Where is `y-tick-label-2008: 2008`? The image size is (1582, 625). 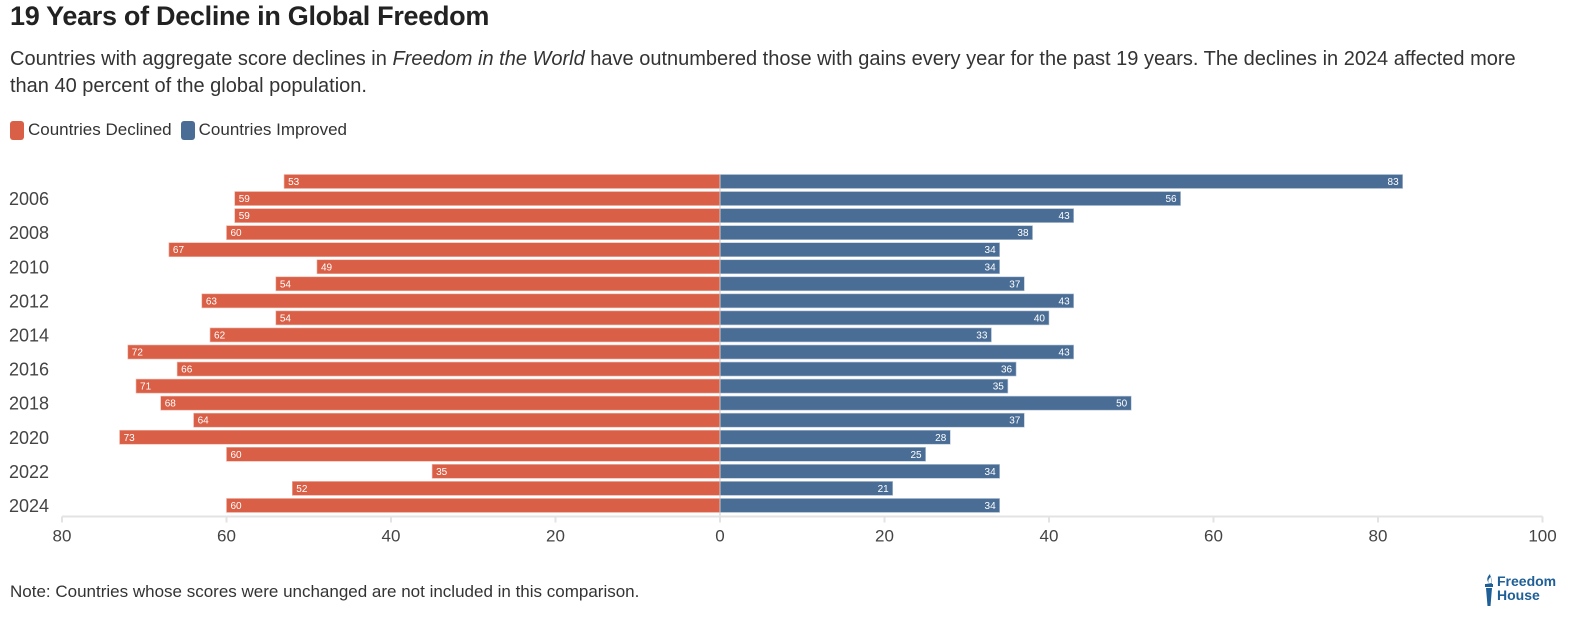 y-tick-label-2008: 2008 is located at coordinates (29, 233).